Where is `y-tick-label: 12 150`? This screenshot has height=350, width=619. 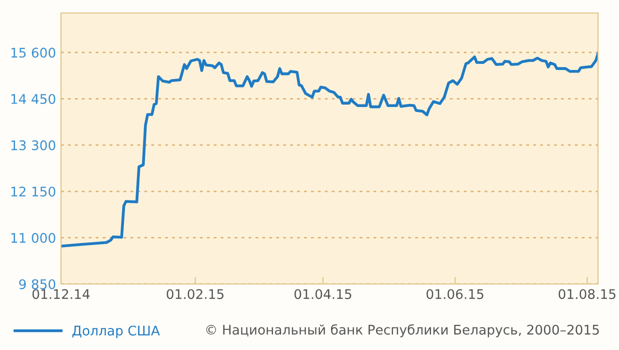
y-tick-label: 12 150 is located at coordinates (33, 191).